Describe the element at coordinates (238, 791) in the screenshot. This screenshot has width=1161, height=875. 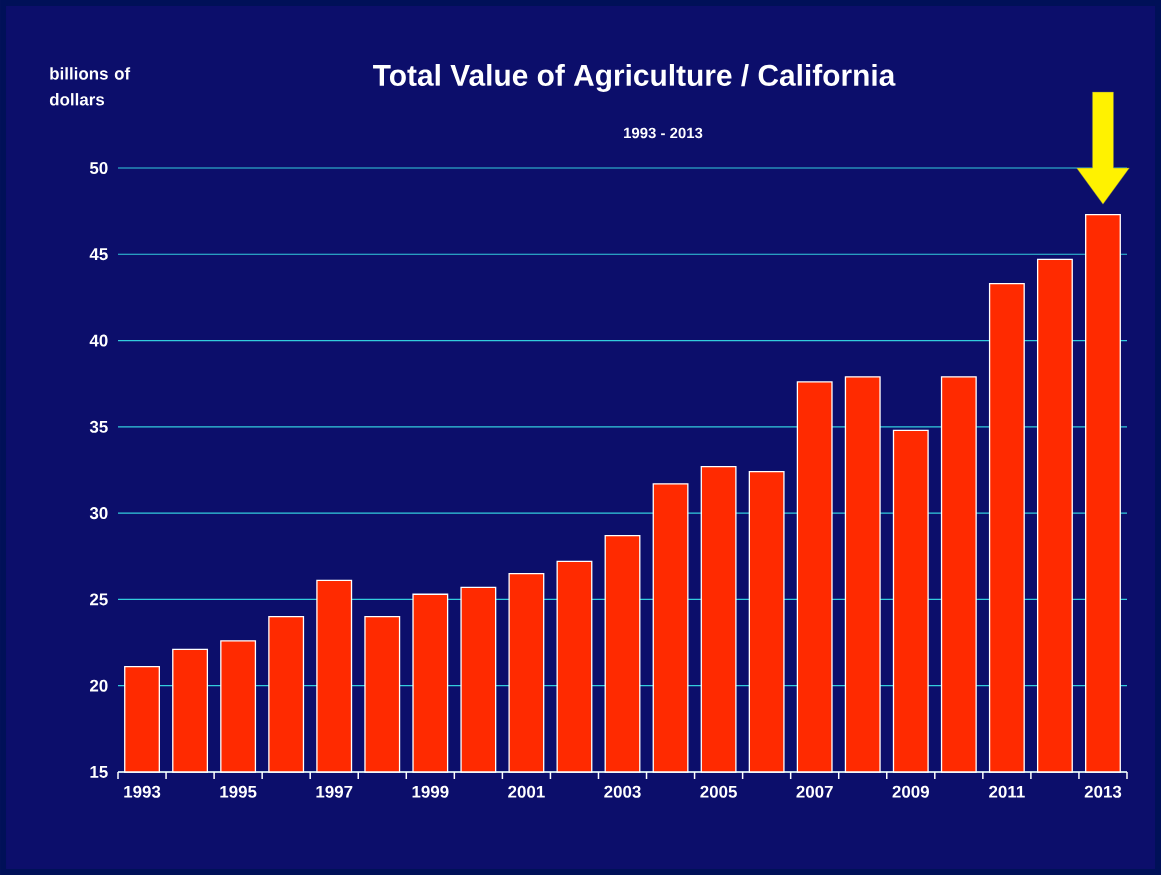
I see `x-tick-label: 1995` at that location.